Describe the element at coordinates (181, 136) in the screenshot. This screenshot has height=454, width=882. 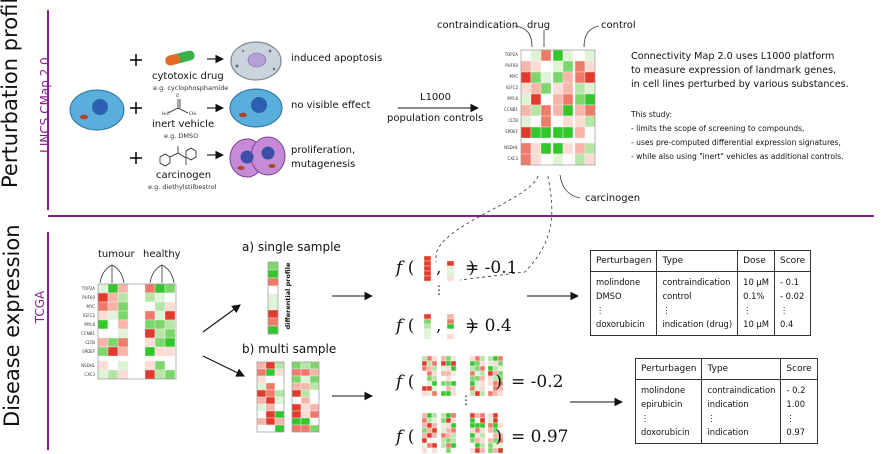
I see `inert-vehicle-example: e.g. DMSO` at that location.